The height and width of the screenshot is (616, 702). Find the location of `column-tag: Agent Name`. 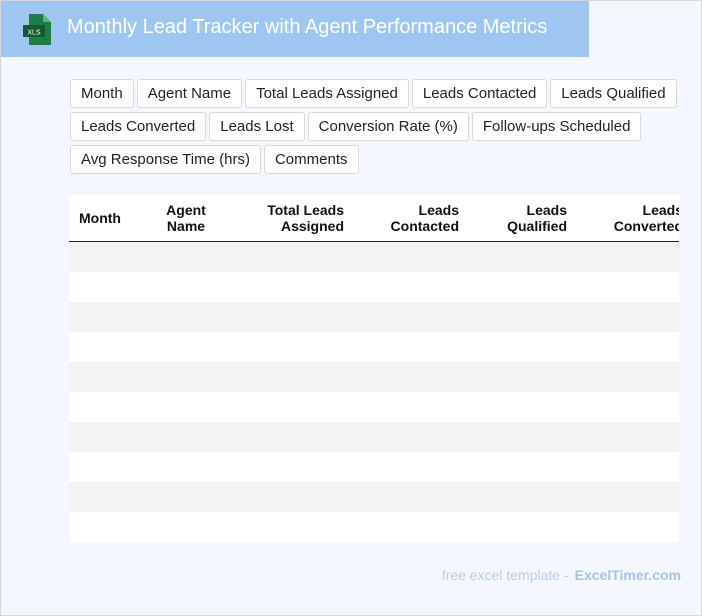

column-tag: Agent Name is located at coordinates (189, 93).